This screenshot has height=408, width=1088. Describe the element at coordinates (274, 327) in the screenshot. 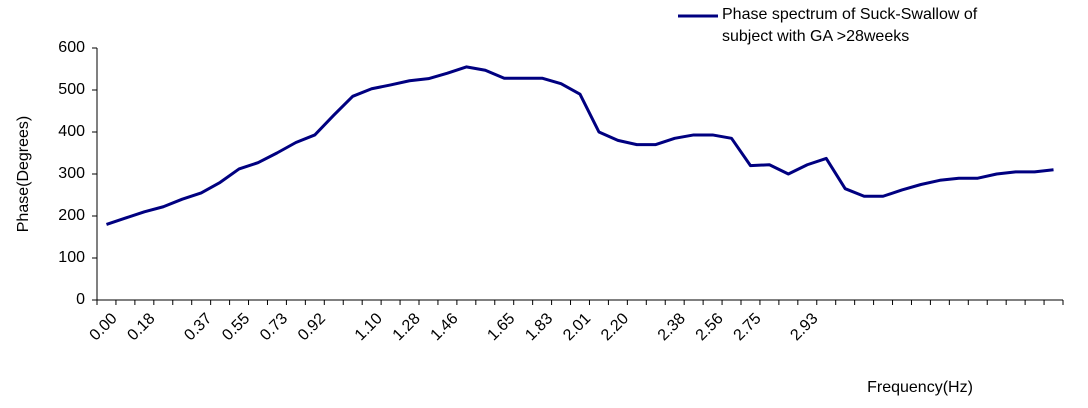

I see `x-tick-label: 0.73` at that location.